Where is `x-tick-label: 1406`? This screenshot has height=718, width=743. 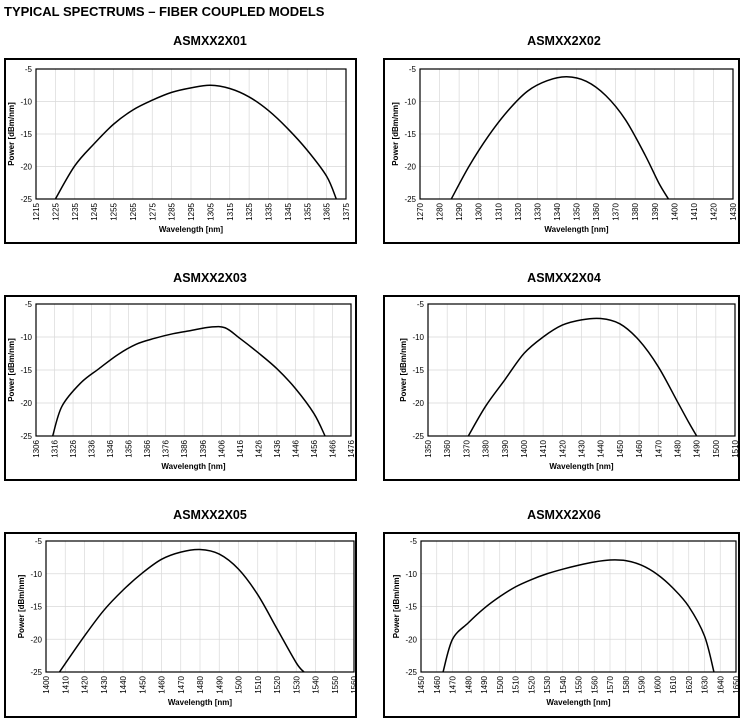 x-tick-label: 1406 is located at coordinates (221, 448).